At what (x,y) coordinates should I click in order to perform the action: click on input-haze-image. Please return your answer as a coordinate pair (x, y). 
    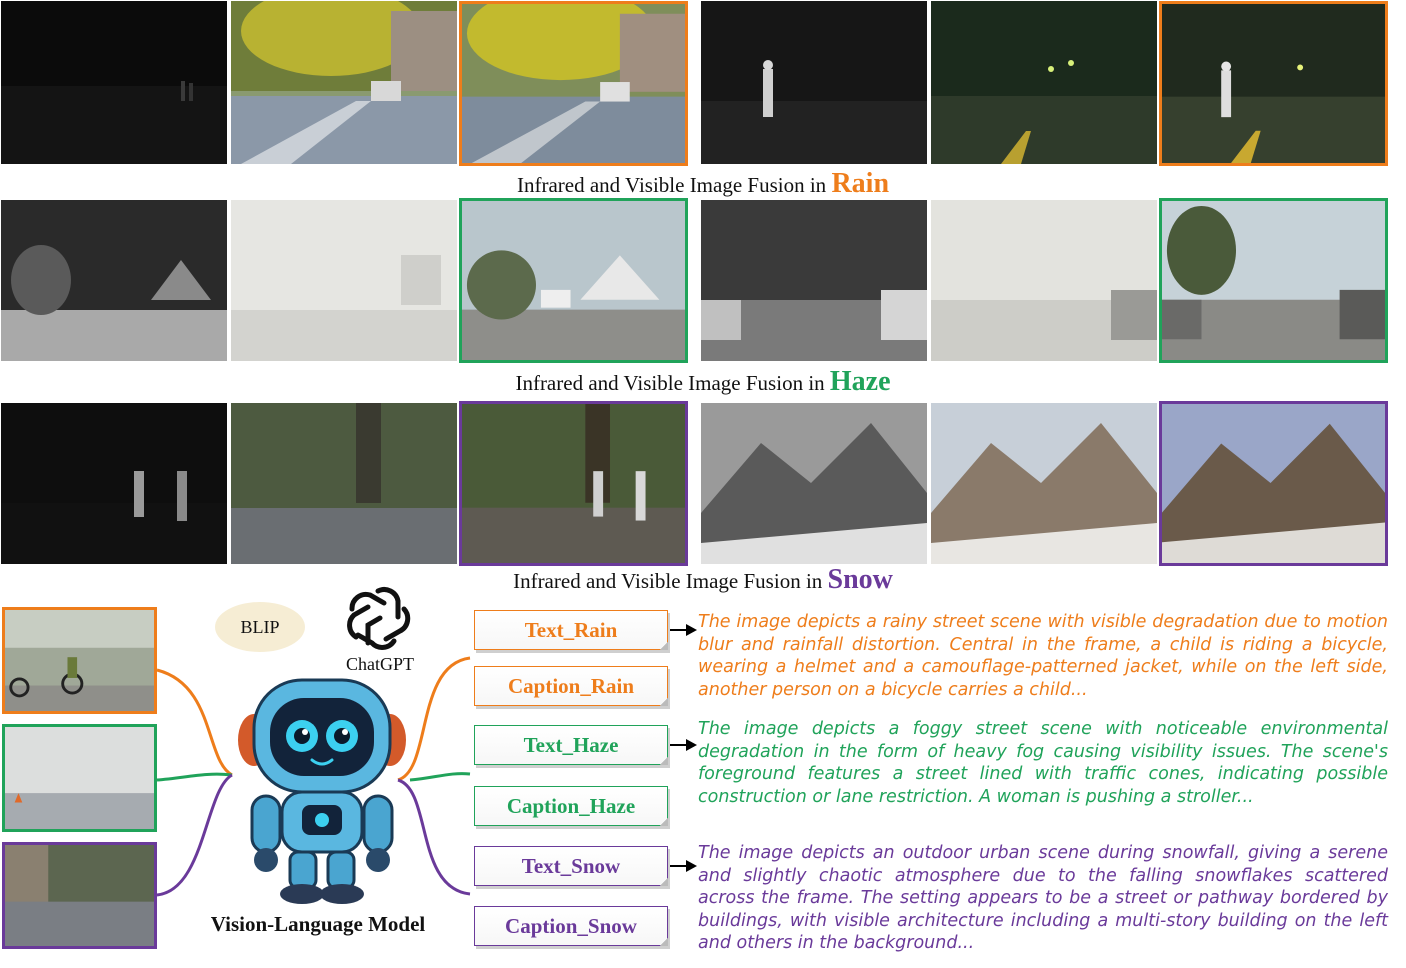
    Looking at the image, I should click on (79, 778).